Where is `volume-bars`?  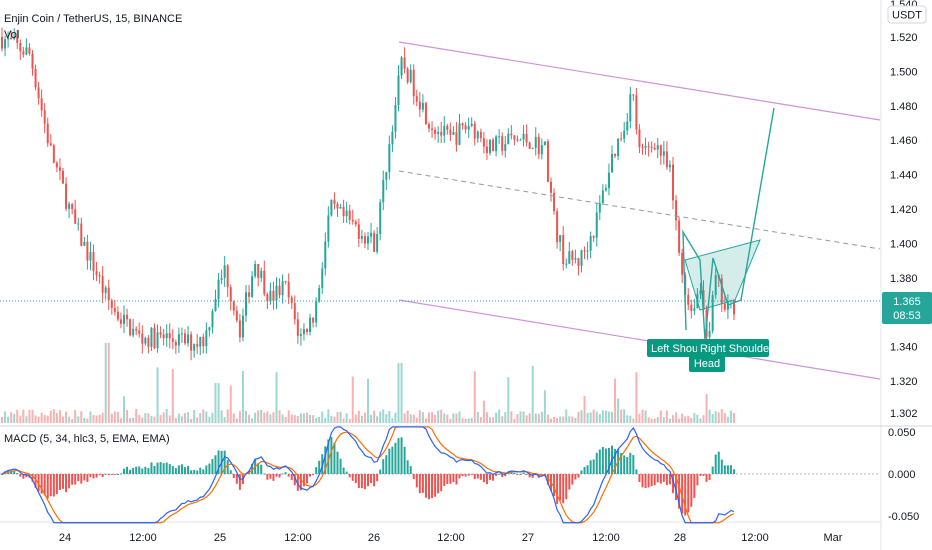
volume-bars is located at coordinates (368, 383).